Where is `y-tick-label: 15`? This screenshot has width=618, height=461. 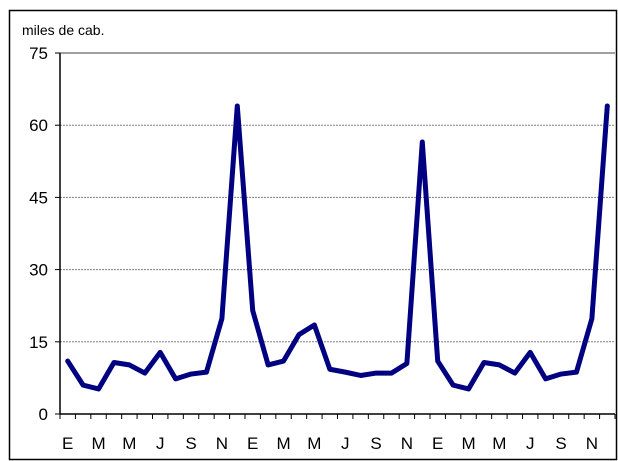 y-tick-label: 15 is located at coordinates (38, 342).